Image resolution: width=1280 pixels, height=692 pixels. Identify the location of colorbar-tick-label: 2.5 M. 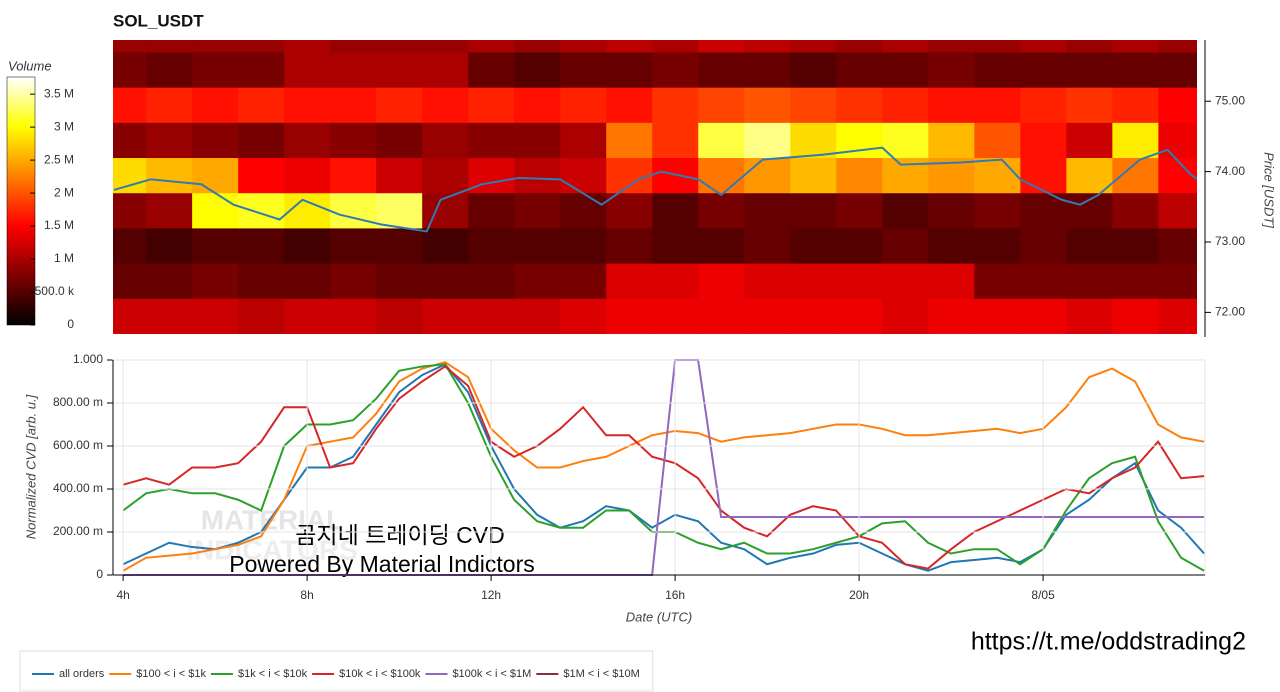
(59, 159).